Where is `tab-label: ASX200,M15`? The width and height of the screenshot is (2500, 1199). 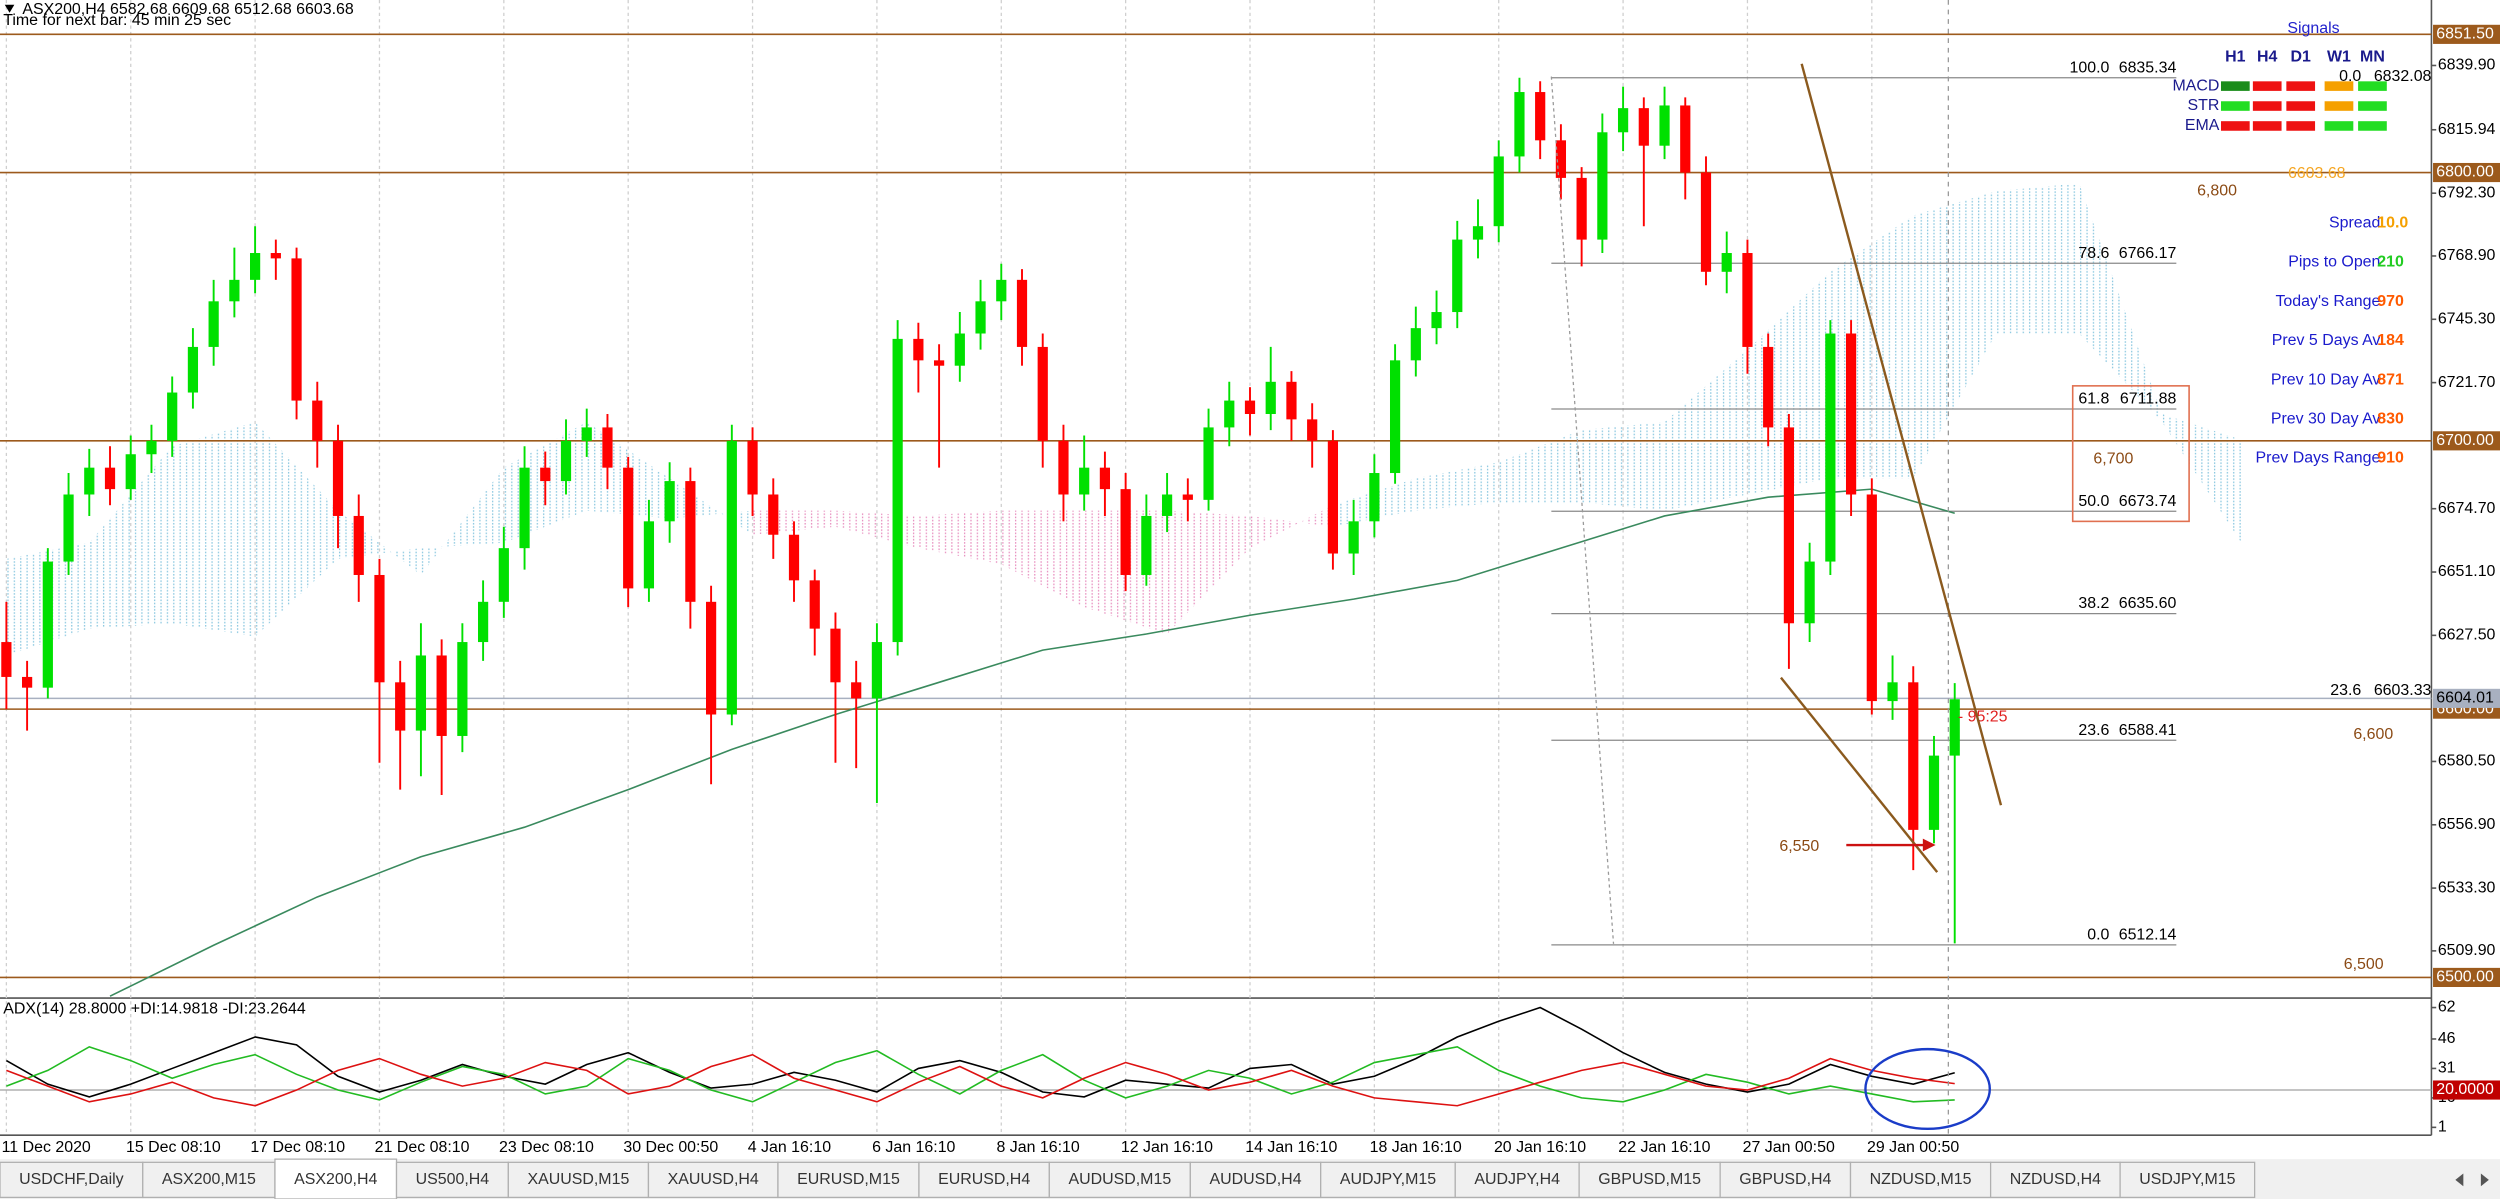
tab-label: ASX200,M15 is located at coordinates (209, 1179).